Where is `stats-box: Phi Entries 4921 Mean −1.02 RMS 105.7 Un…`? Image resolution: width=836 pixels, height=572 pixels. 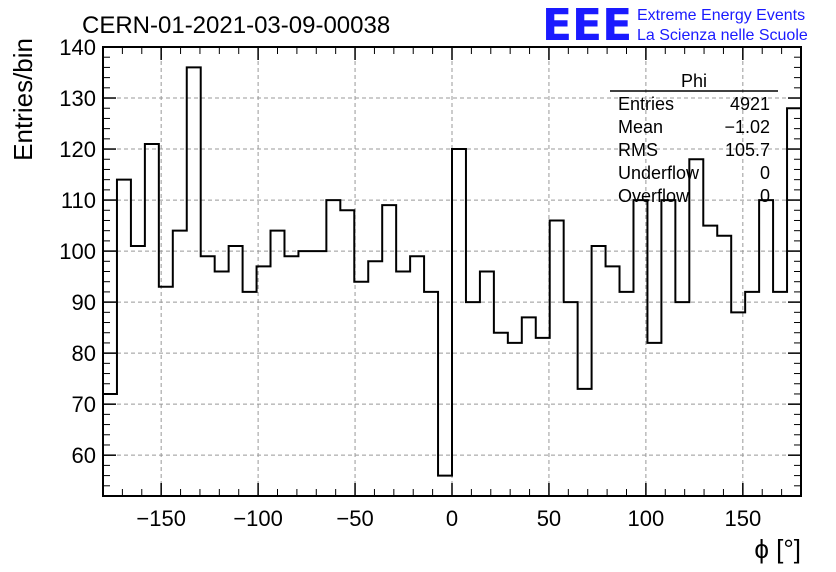
stats-box: Phi Entries 4921 Mean −1.02 RMS 105.7 Un… is located at coordinates (694, 138).